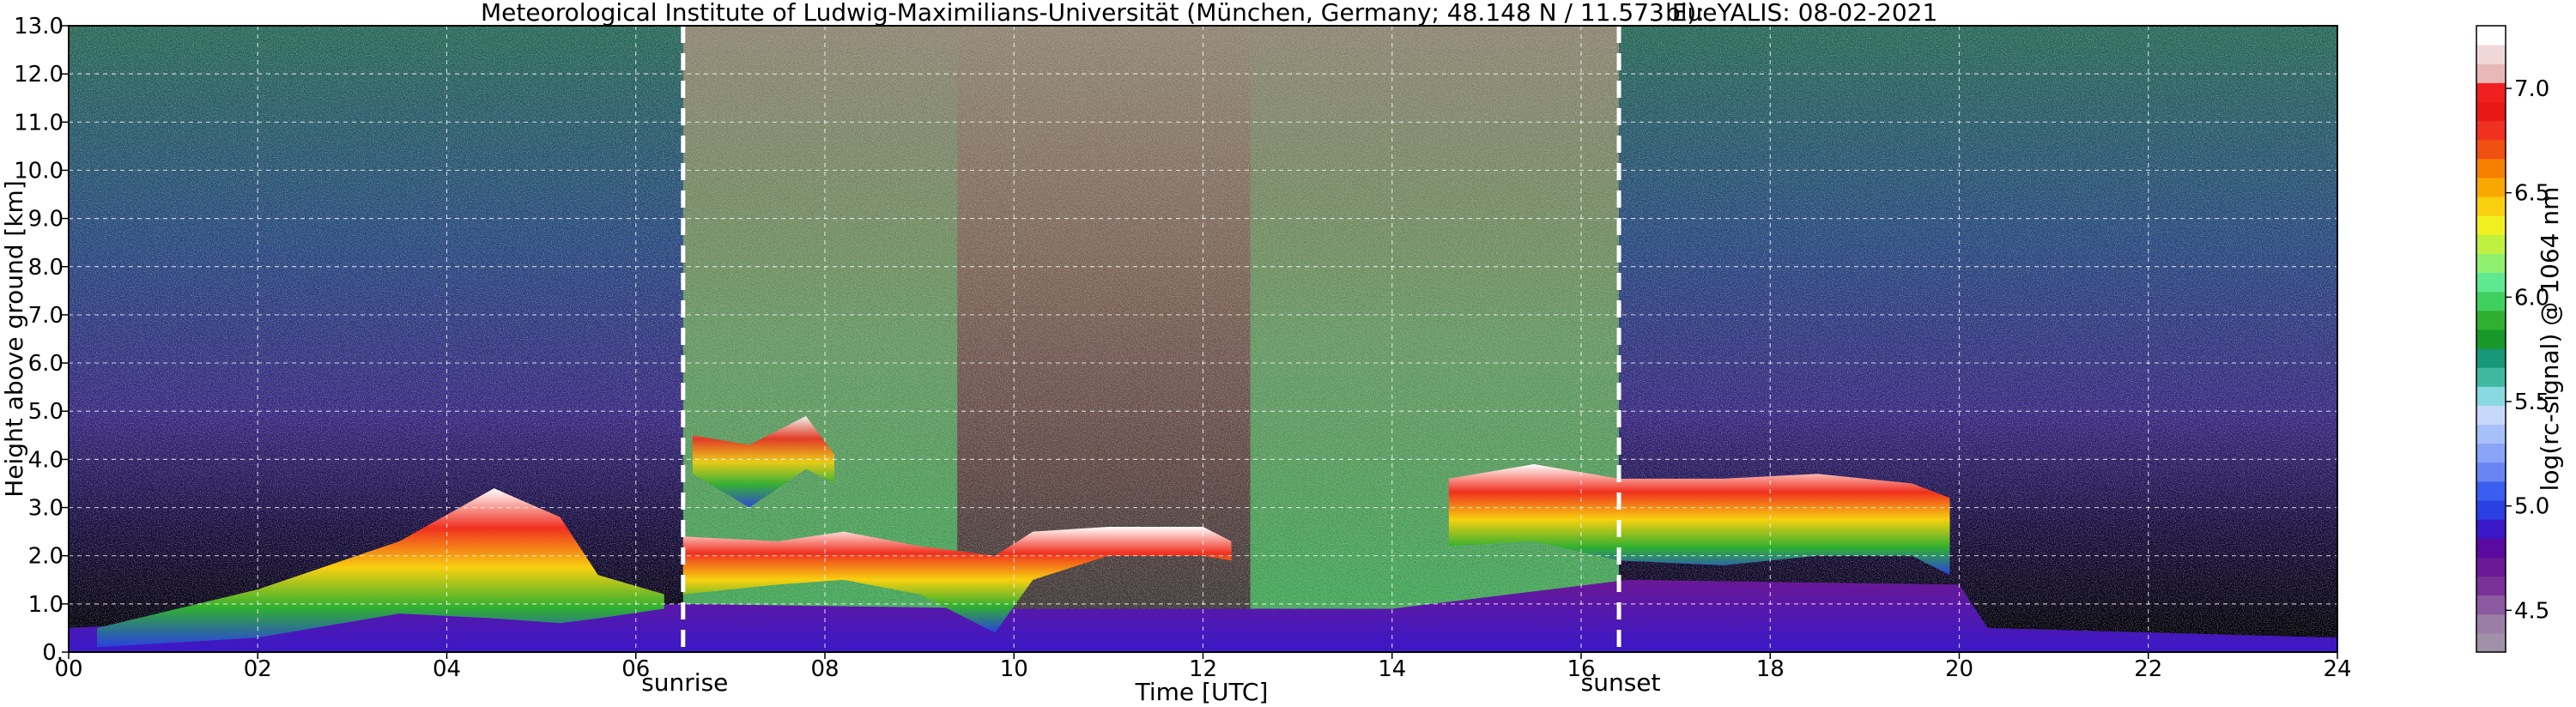 The width and height of the screenshot is (2576, 707). Describe the element at coordinates (684, 683) in the screenshot. I see `event-label: sunrise` at that location.